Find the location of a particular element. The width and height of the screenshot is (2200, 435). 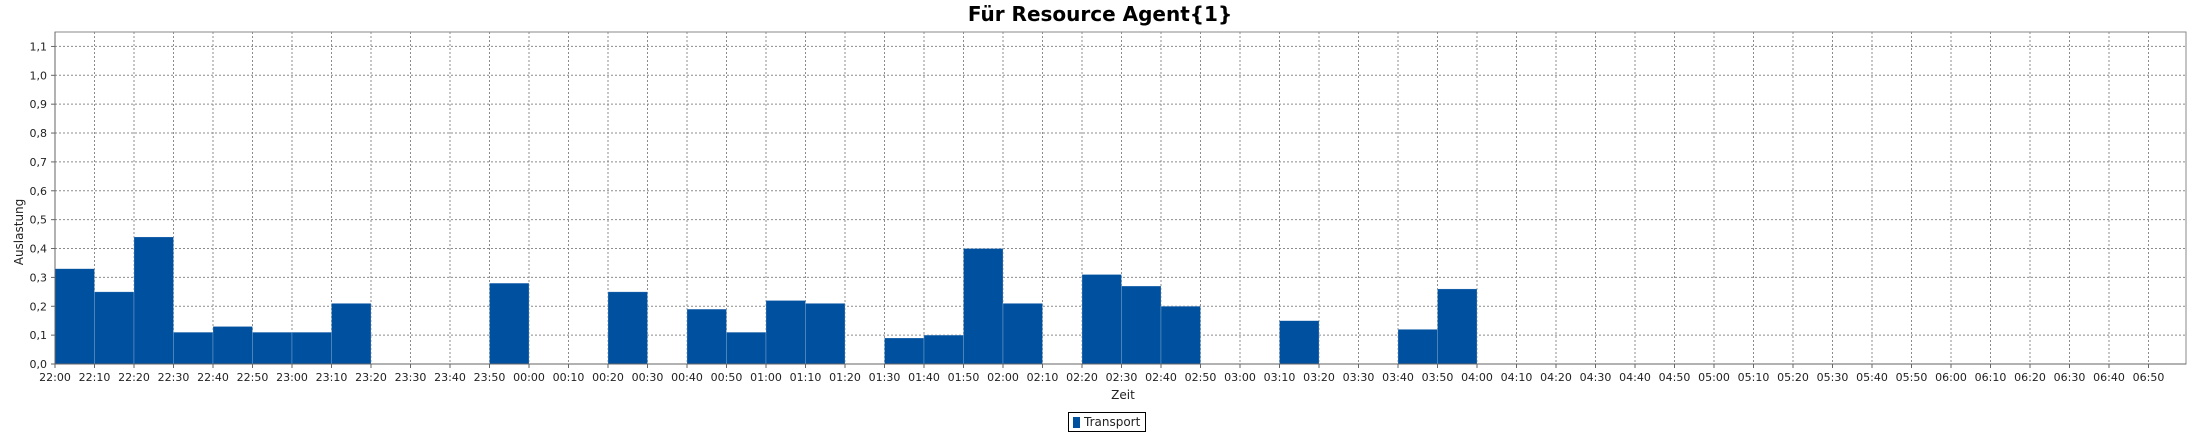

x-tick-label: 00:50 is located at coordinates (727, 377).